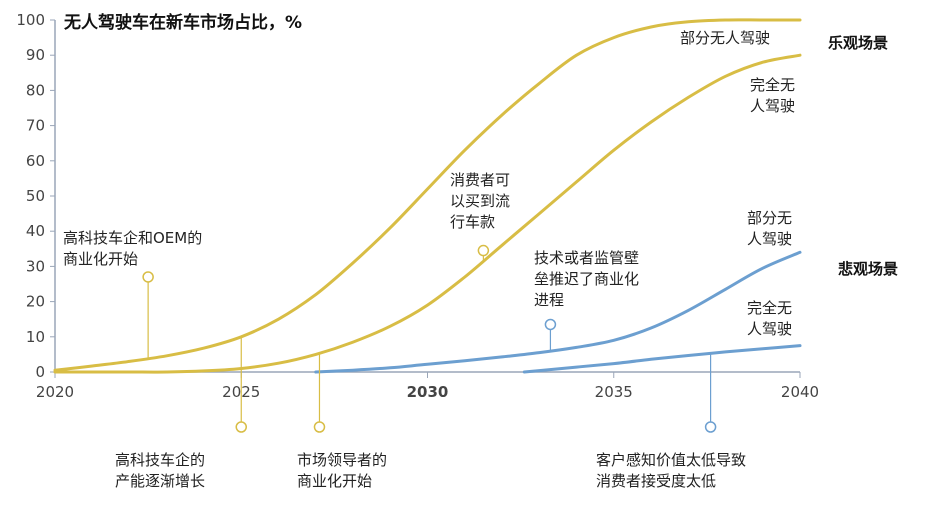 The image size is (950, 508). What do you see at coordinates (35, 302) in the screenshot?
I see `y-tick-label: 20` at bounding box center [35, 302].